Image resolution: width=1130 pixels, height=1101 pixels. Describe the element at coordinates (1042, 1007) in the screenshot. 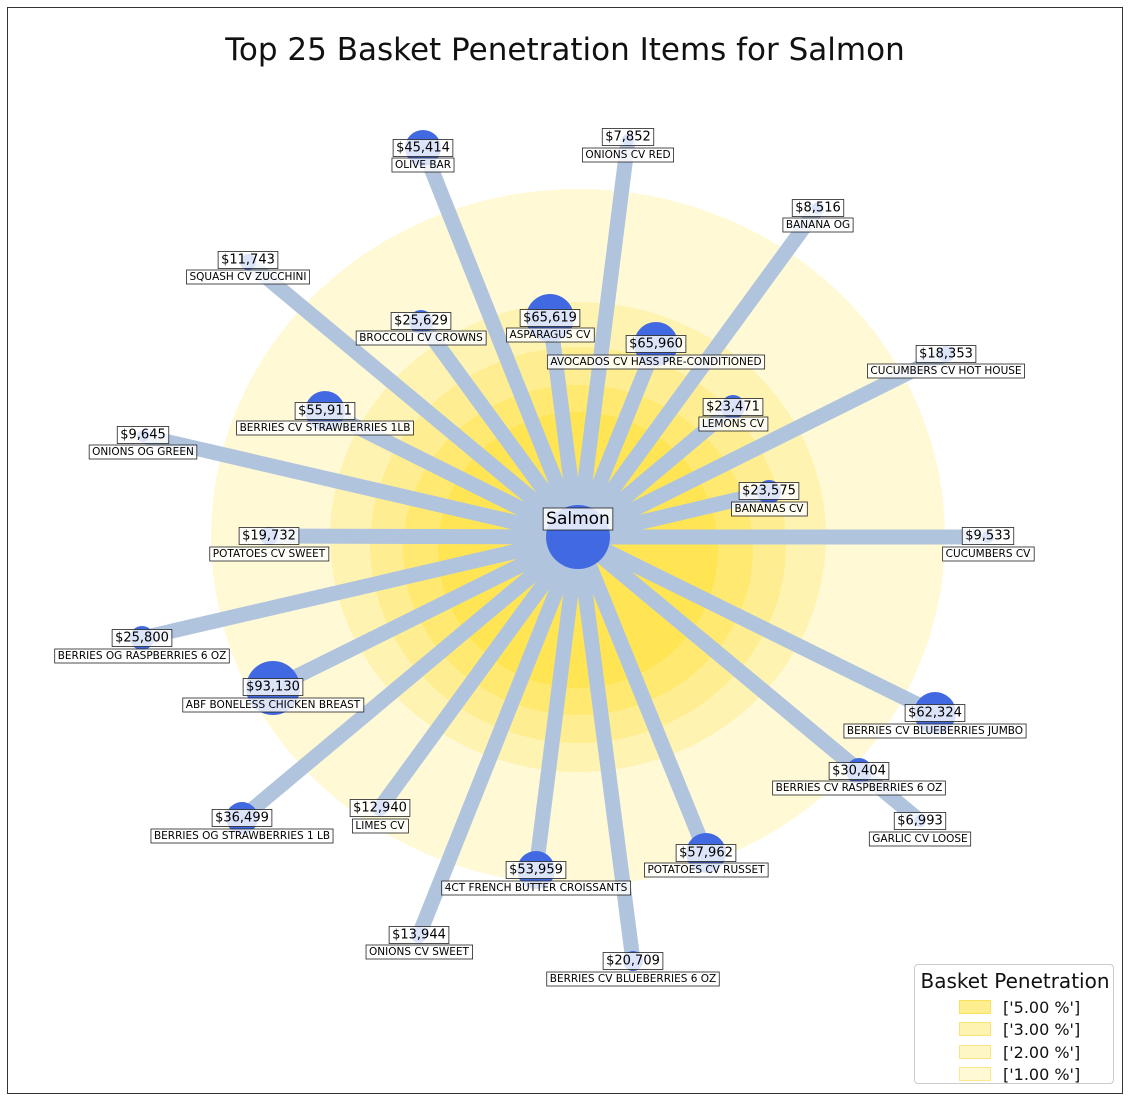

I see `legend-label: ['5.00 %']` at that location.